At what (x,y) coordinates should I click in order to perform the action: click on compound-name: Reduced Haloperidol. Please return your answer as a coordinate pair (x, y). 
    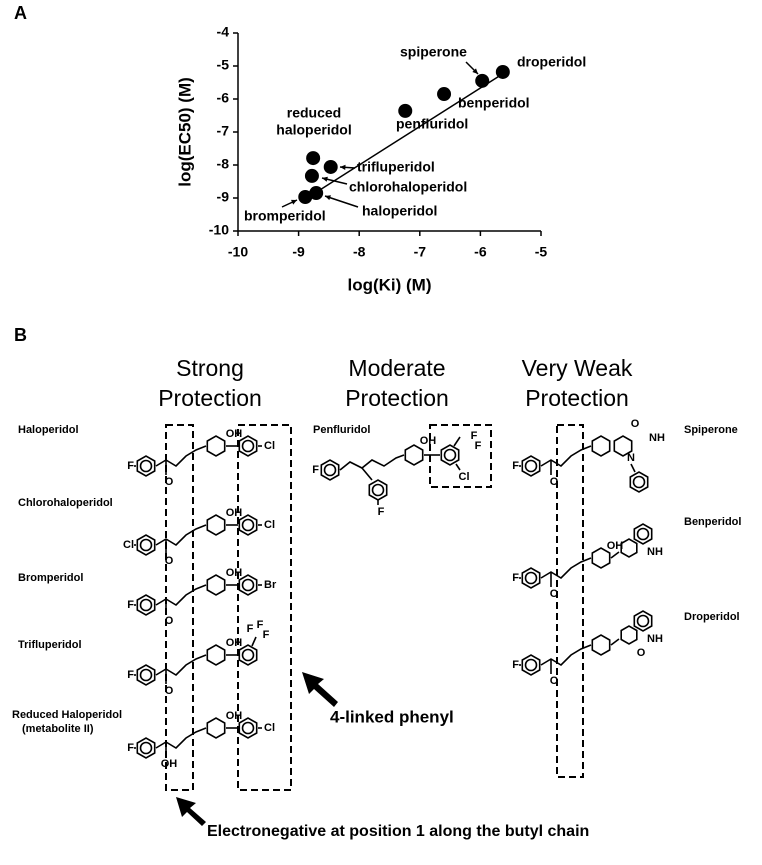
    Looking at the image, I should click on (67, 715).